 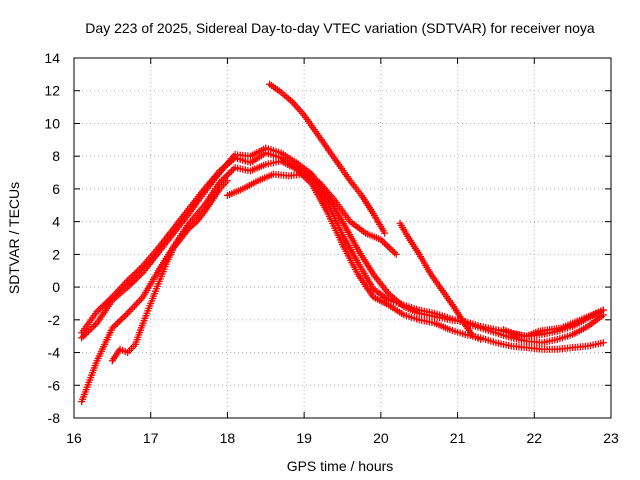 What do you see at coordinates (52, 58) in the screenshot?
I see `y-tick-label: 14` at bounding box center [52, 58].